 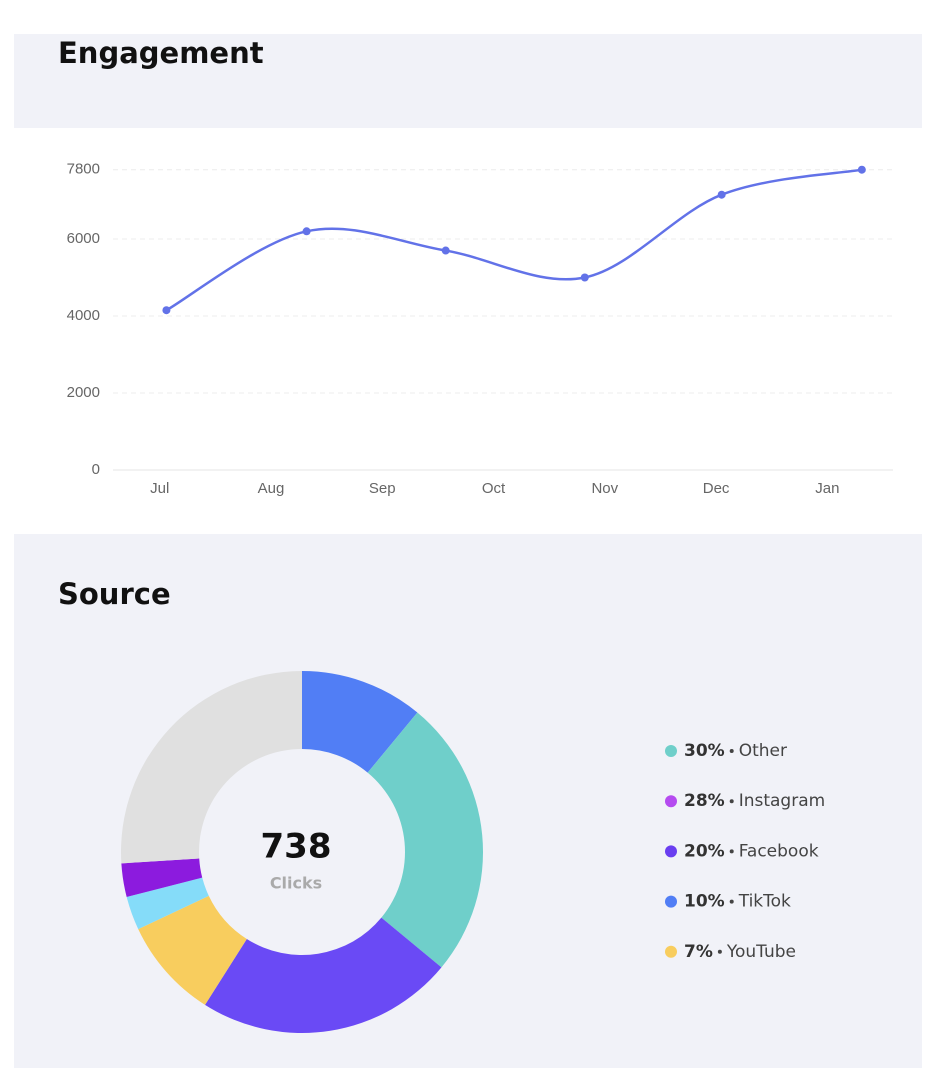 I want to click on source-title: Source, so click(x=114, y=594).